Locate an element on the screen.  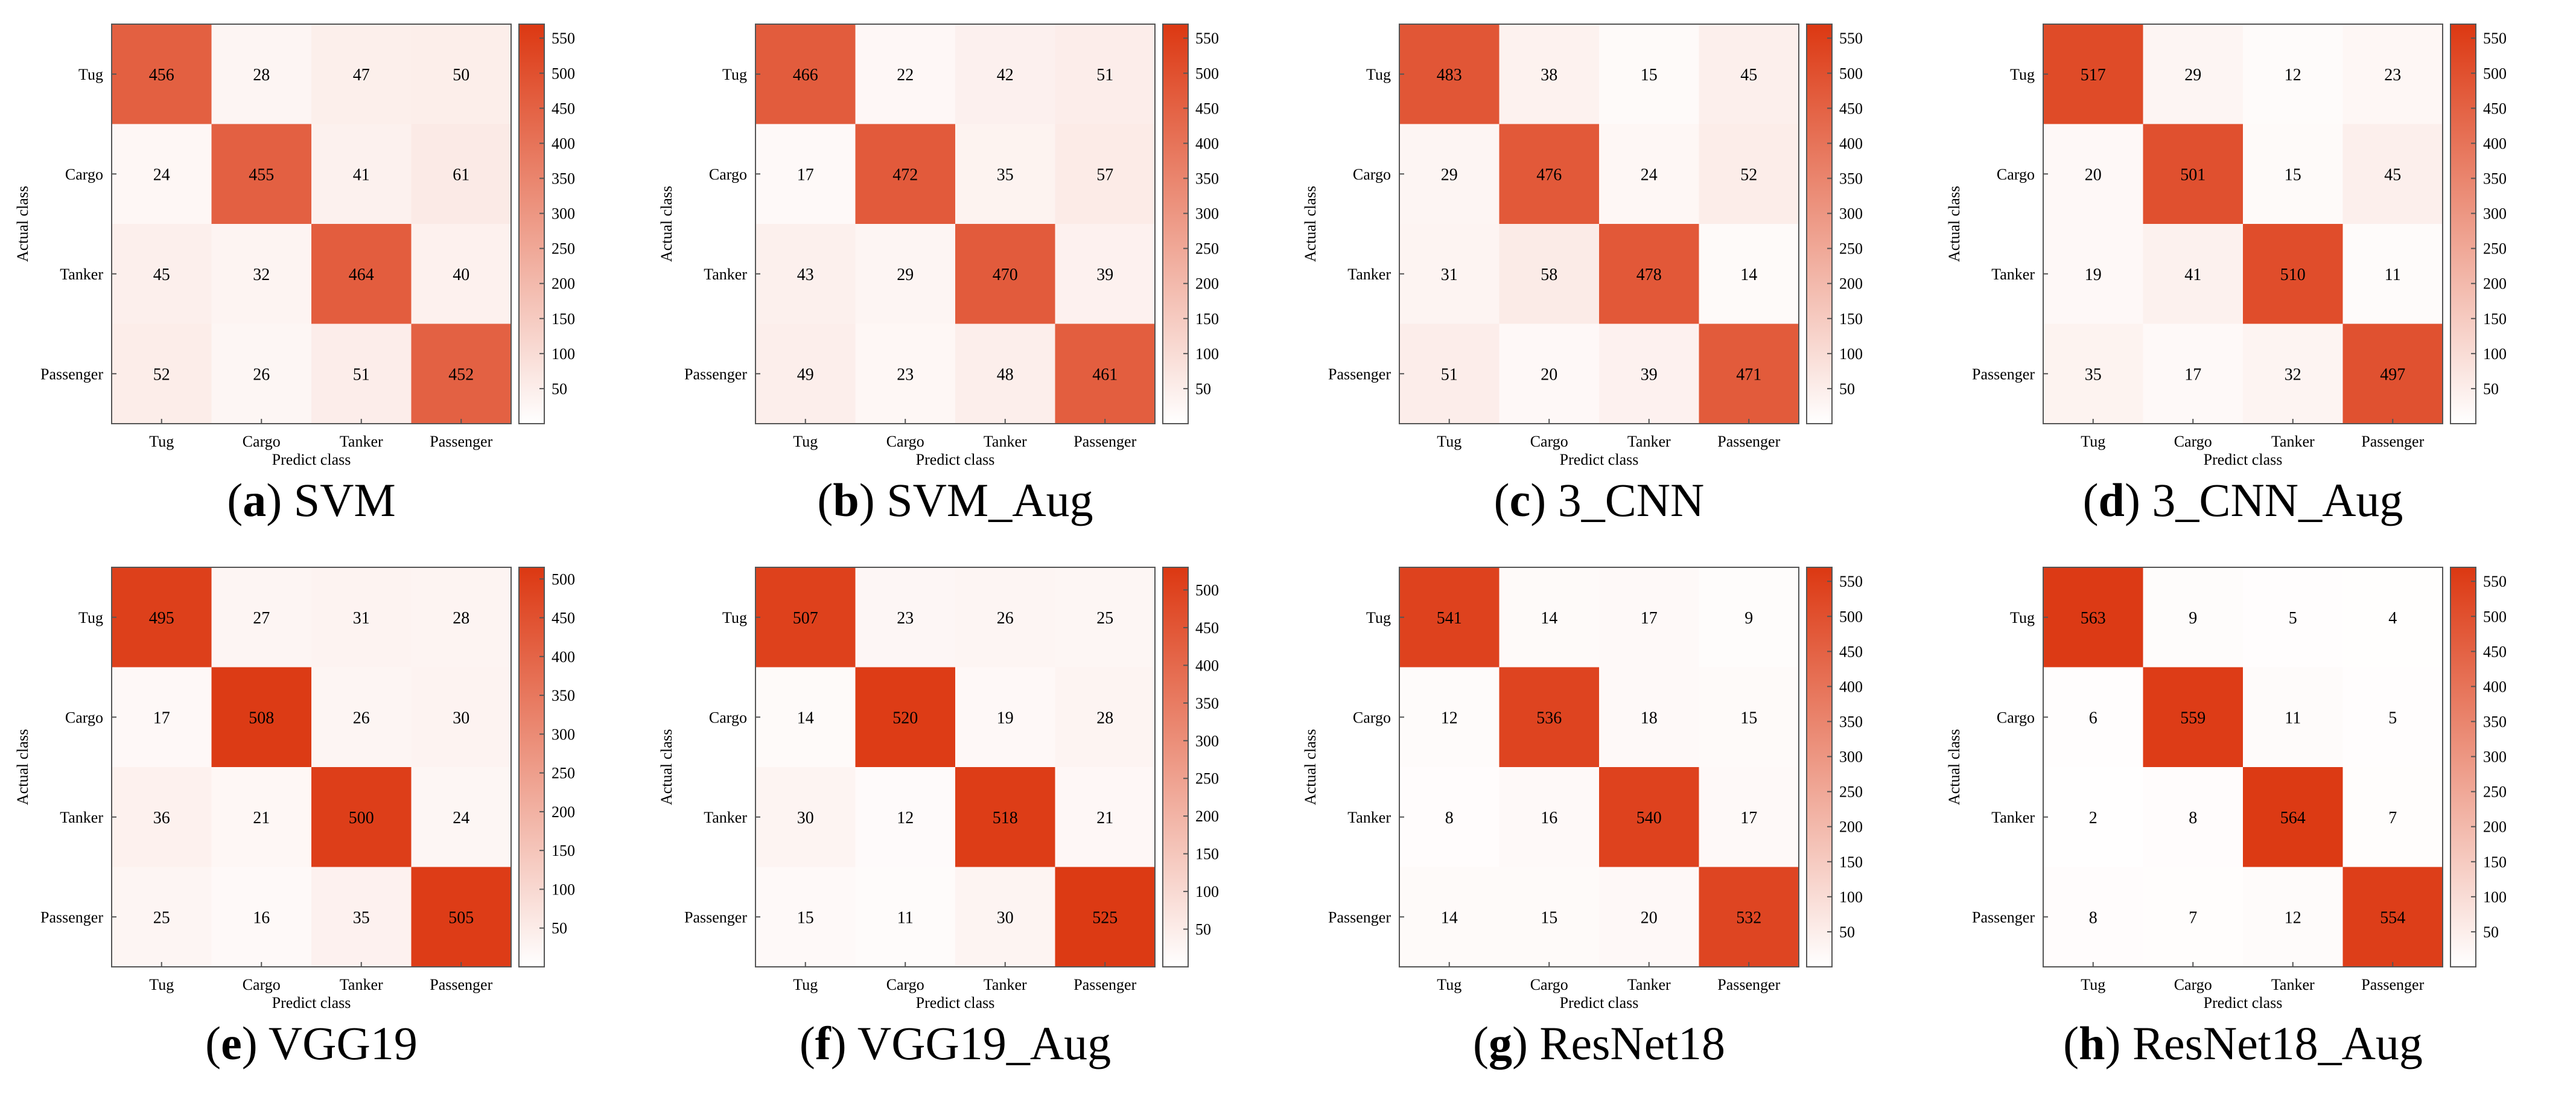
cell-value-label: 541 is located at coordinates (1449, 619).